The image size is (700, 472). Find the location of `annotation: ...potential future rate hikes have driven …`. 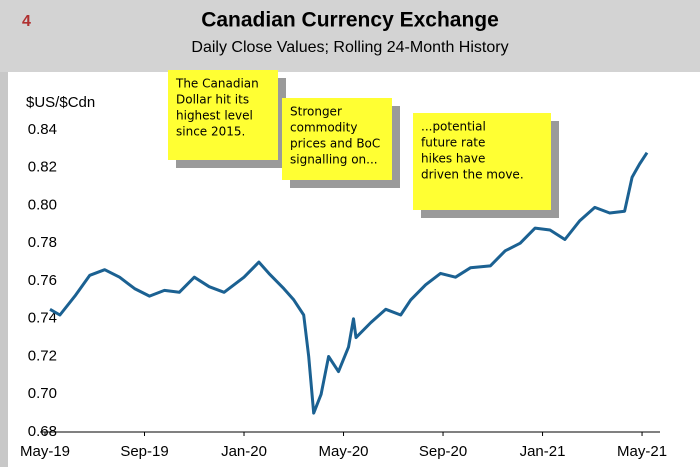

annotation: ...potential future rate hikes have driven … is located at coordinates (486, 165).